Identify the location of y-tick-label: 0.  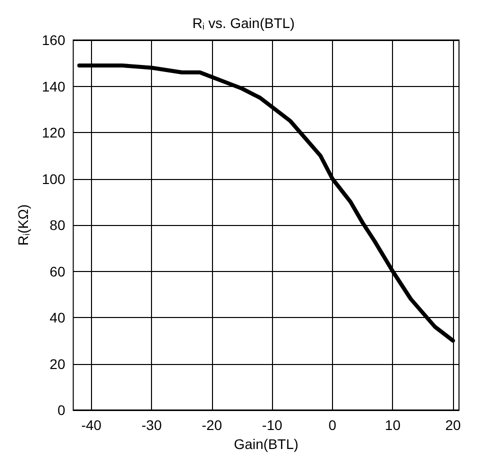
(61, 410).